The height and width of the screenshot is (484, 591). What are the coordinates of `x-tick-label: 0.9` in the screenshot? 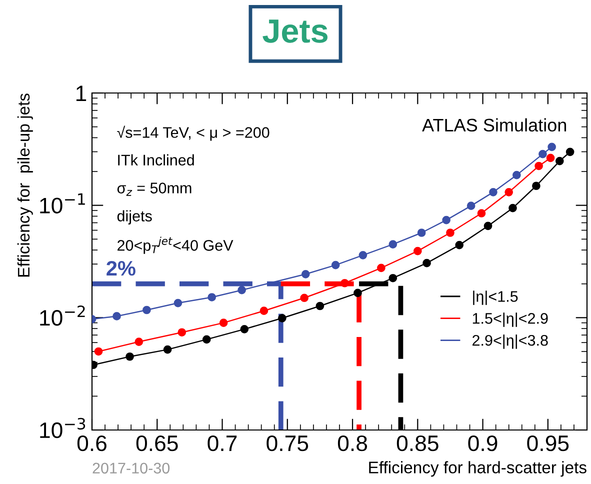 It's located at (483, 443).